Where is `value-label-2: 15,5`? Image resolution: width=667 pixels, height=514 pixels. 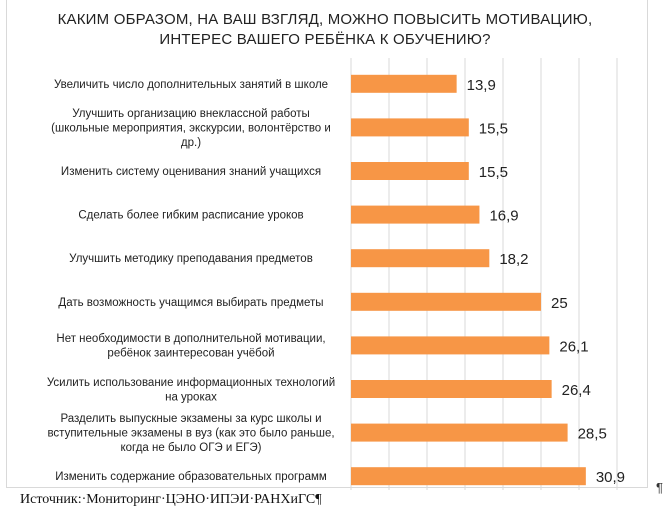 value-label-2: 15,5 is located at coordinates (493, 128).